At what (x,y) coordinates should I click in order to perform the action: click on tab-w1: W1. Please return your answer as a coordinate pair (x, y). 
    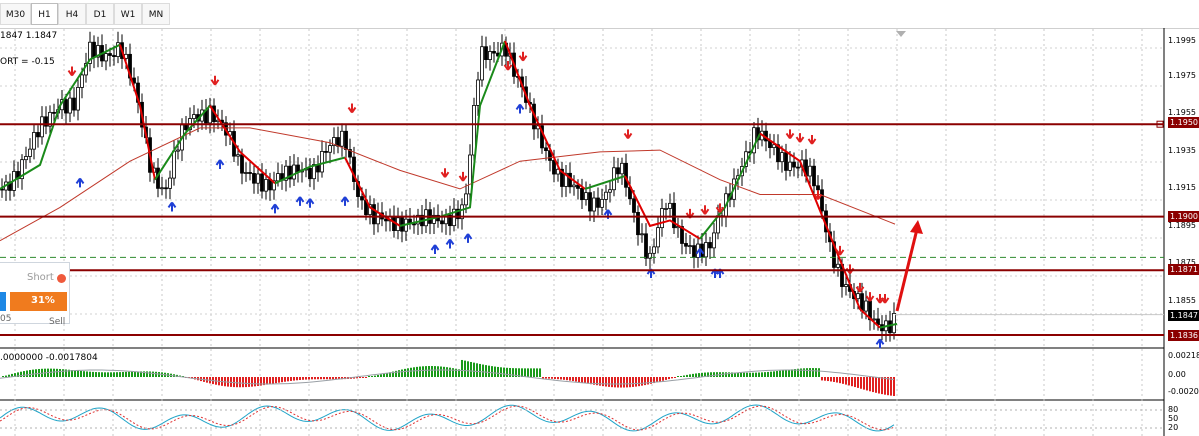
    Looking at the image, I should click on (128, 14).